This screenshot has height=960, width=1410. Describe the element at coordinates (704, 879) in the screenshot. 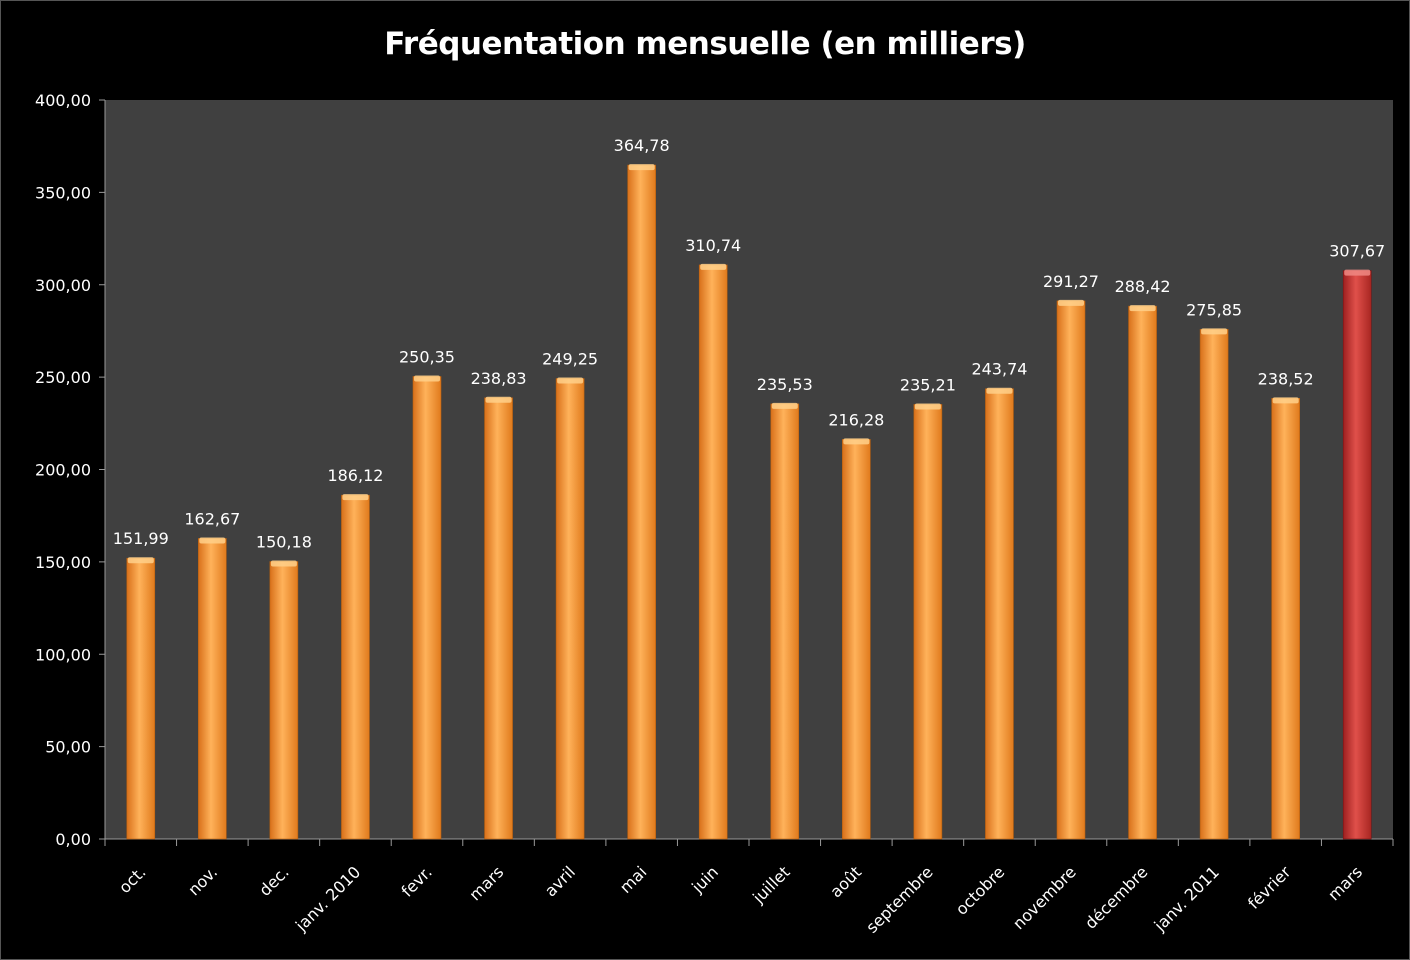

I see `x-category-label: juin` at that location.